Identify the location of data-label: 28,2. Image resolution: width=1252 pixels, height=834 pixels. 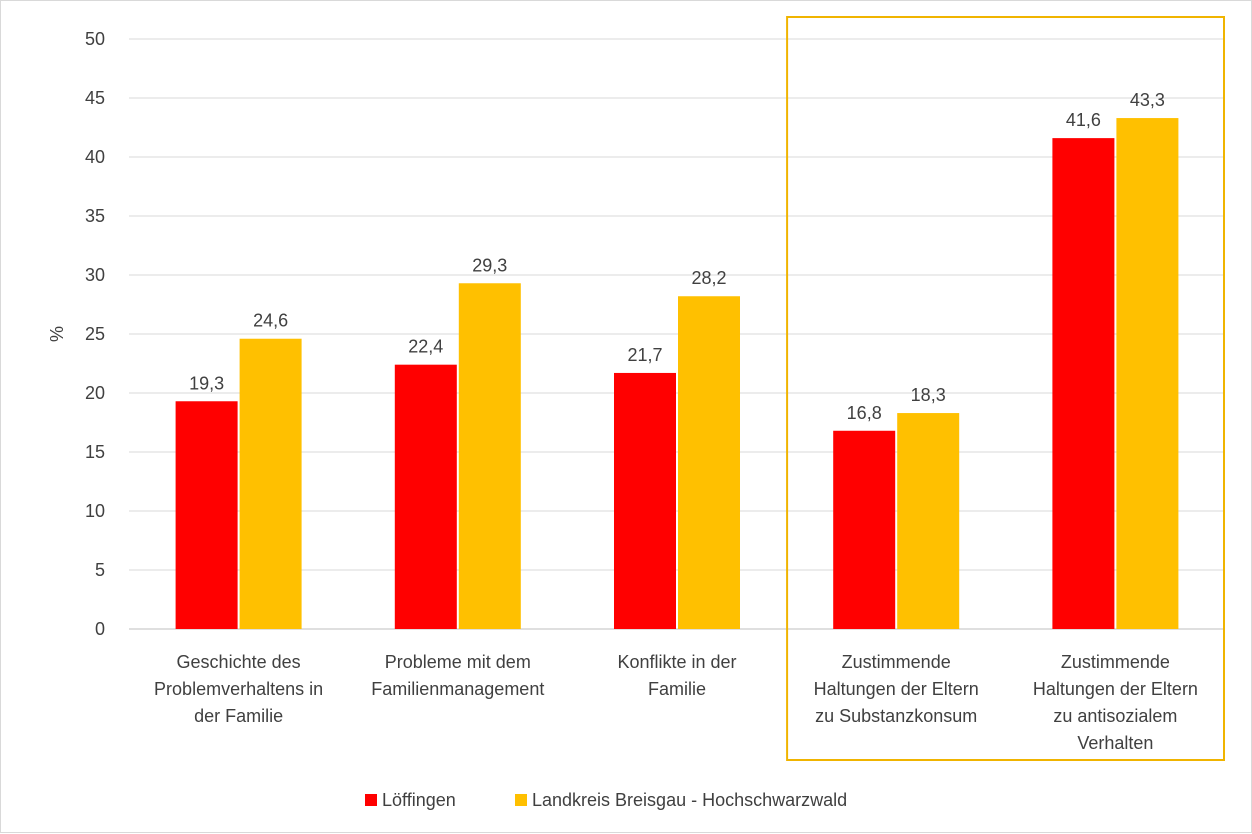
(708, 278).